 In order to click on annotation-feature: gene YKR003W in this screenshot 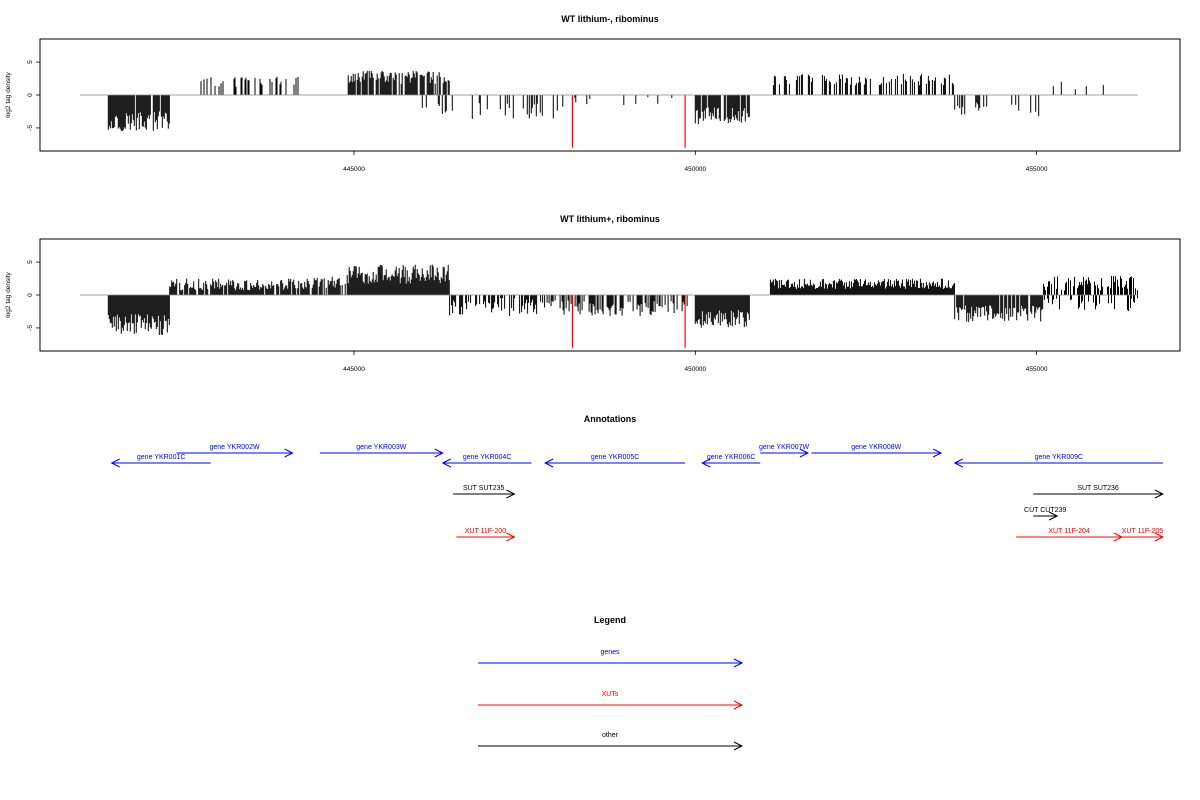, I will do `click(381, 451)`.